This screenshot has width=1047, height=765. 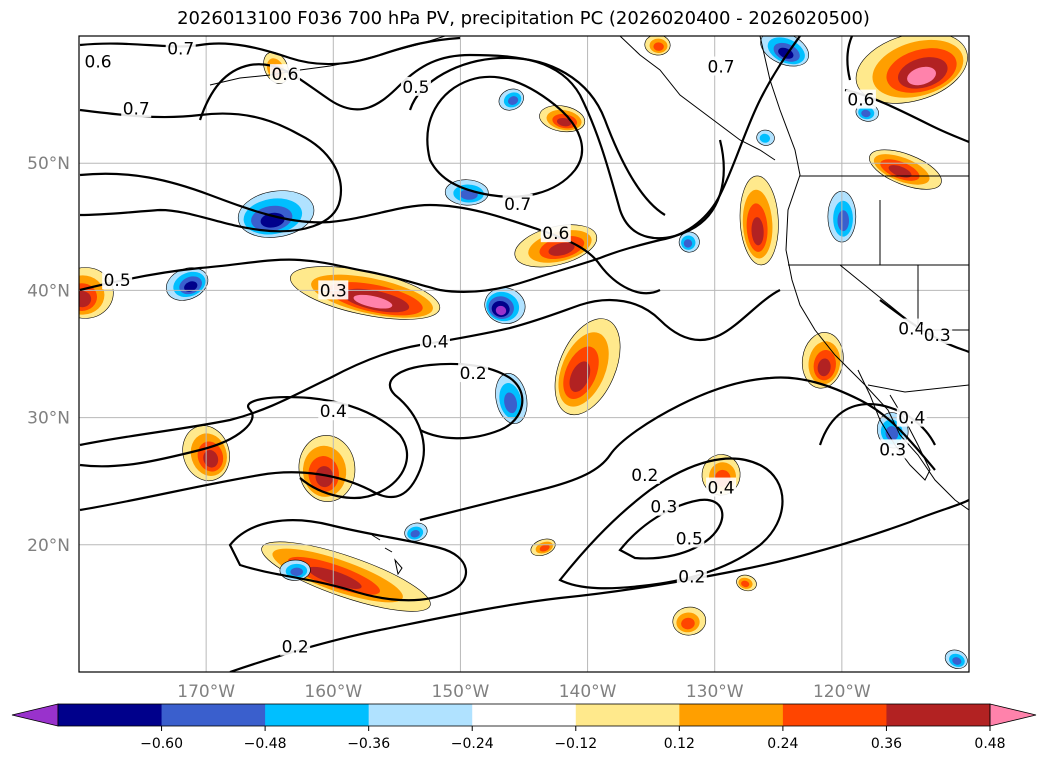 What do you see at coordinates (472, 744) in the screenshot?
I see `colorbar-tick-label: −0.24` at bounding box center [472, 744].